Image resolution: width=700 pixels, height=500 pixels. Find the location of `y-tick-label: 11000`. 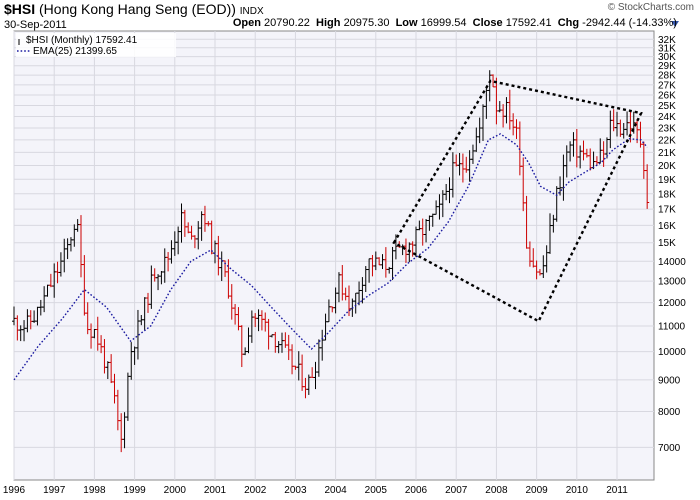

y-tick-label: 11000 is located at coordinates (672, 327).